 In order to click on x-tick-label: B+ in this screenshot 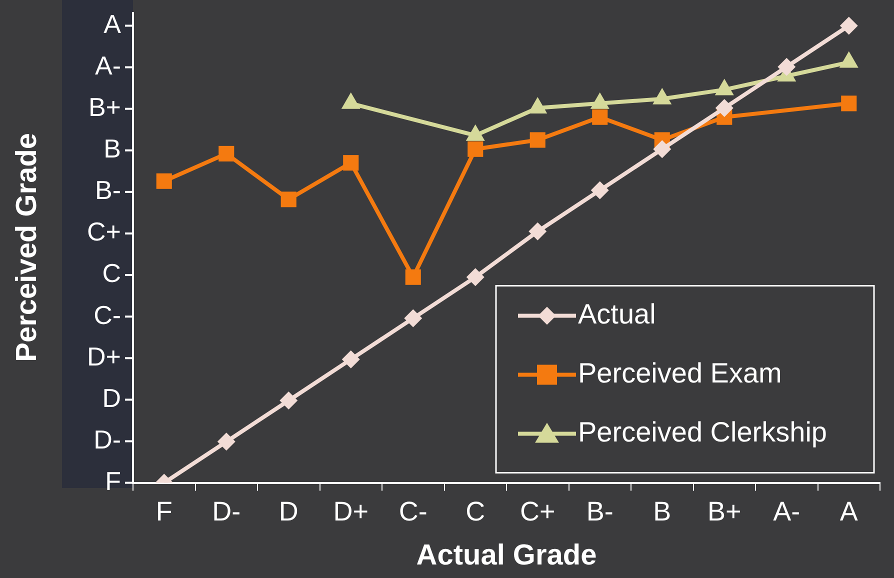, I will do `click(724, 511)`.